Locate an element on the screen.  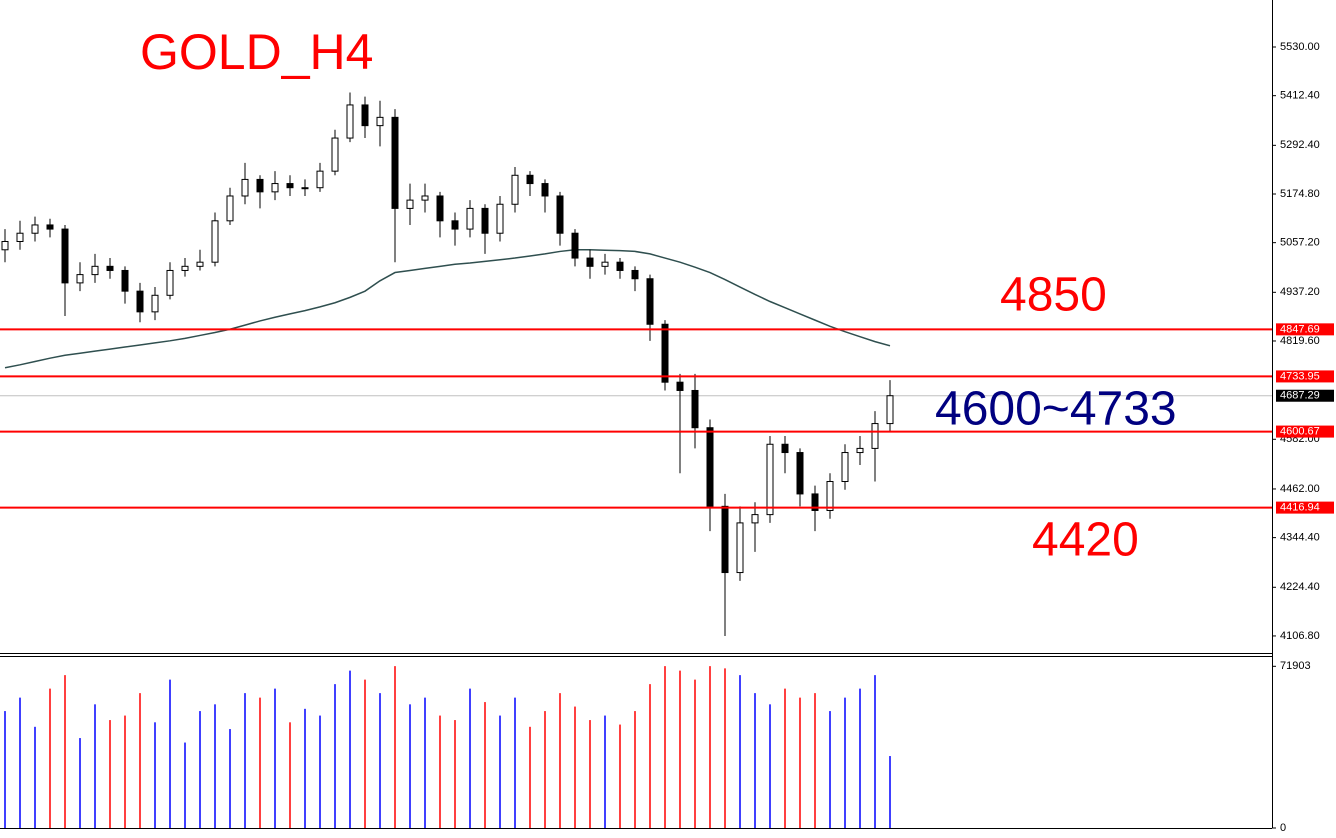
y-tick-label: 4106.80 is located at coordinates (1300, 636).